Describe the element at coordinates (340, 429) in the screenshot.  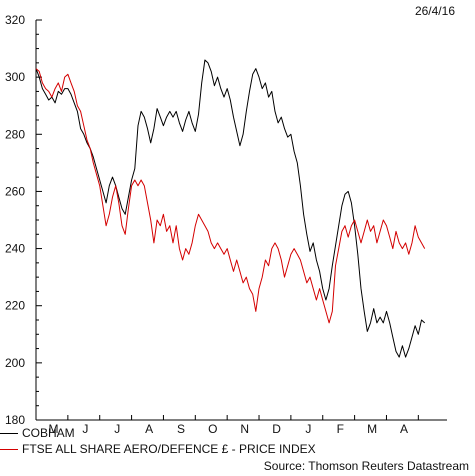
I see `x-tick-label: F` at that location.